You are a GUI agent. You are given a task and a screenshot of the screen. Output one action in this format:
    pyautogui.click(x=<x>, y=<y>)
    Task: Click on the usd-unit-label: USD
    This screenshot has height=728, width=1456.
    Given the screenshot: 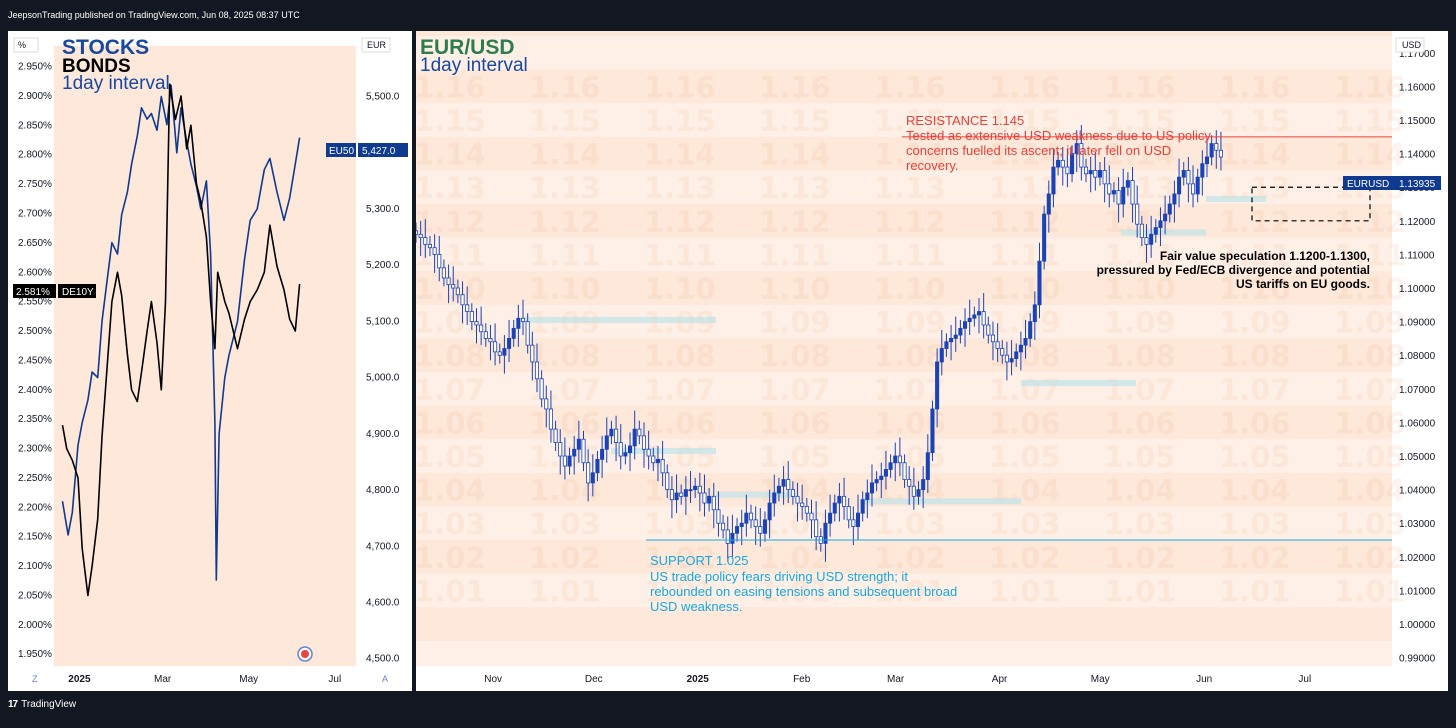 What is the action you would take?
    pyautogui.click(x=1412, y=45)
    